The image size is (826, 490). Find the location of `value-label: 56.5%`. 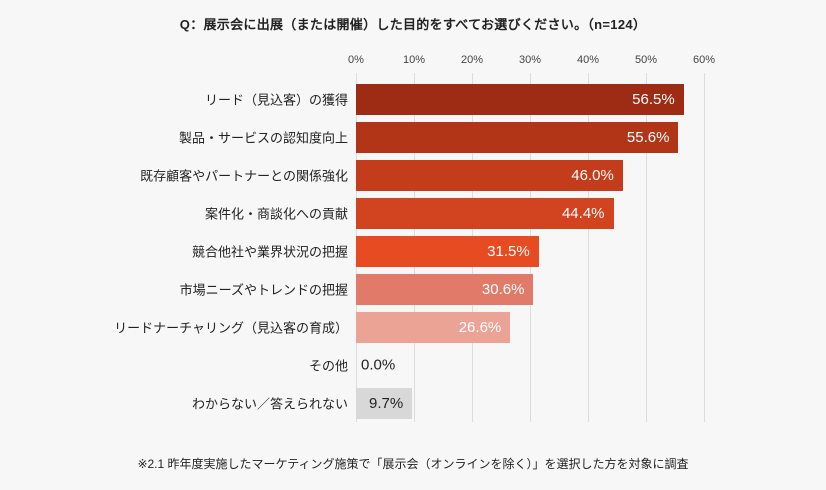

value-label: 56.5% is located at coordinates (653, 99).